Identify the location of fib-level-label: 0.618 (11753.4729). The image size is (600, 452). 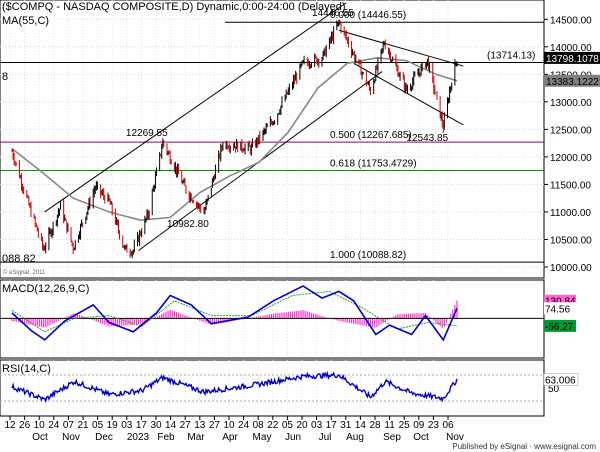
(373, 163).